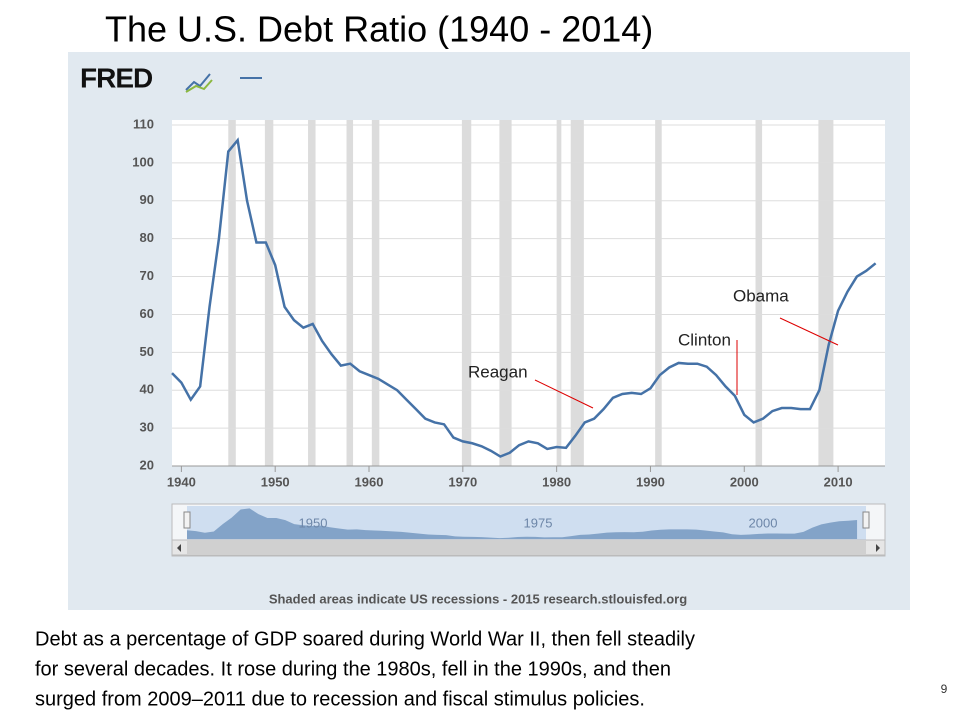 This screenshot has height=720, width=960. Describe the element at coordinates (147, 464) in the screenshot. I see `y-tick-label: 20` at that location.